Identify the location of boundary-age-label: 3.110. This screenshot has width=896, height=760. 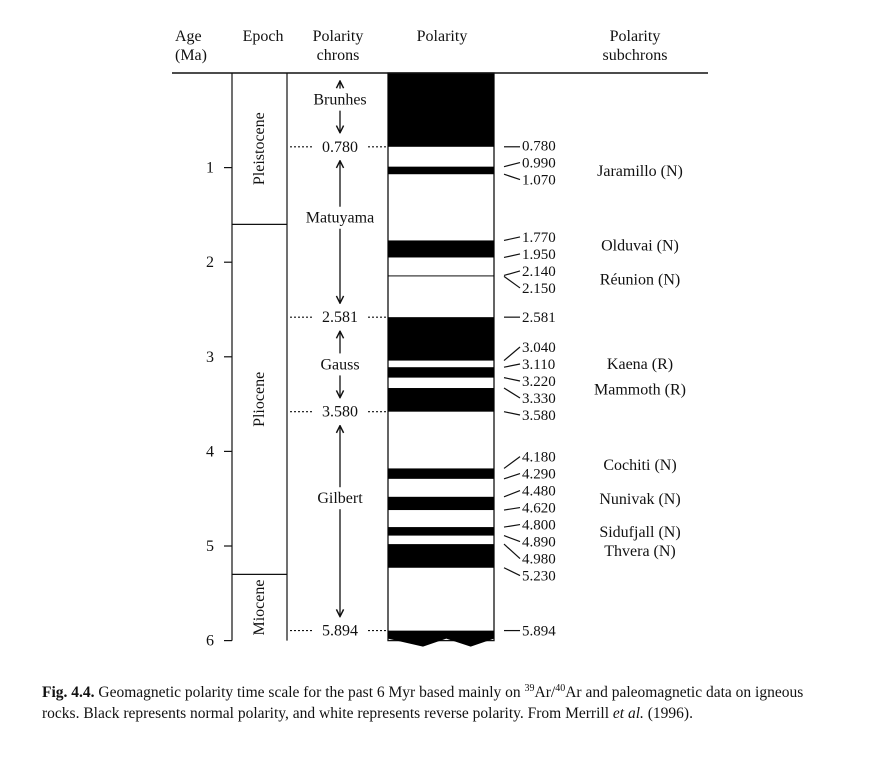
(538, 365).